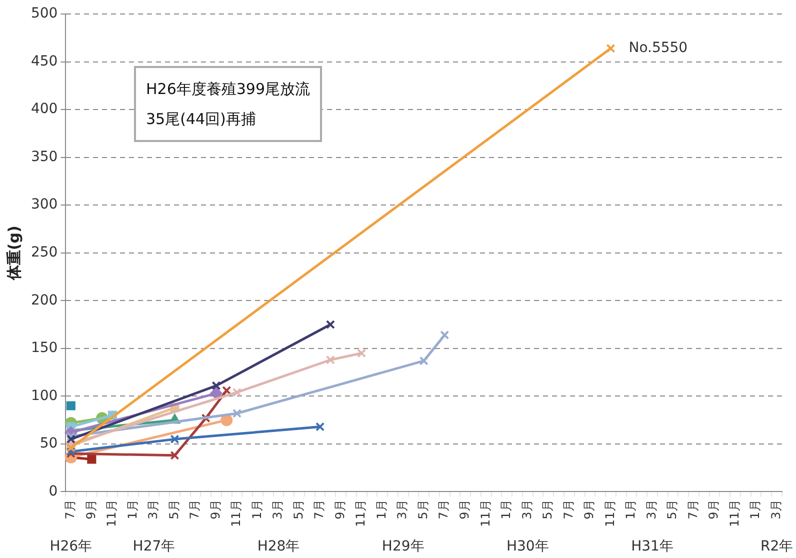 Image resolution: width=796 pixels, height=558 pixels. Describe the element at coordinates (278, 546) in the screenshot. I see `text: H28年` at that location.